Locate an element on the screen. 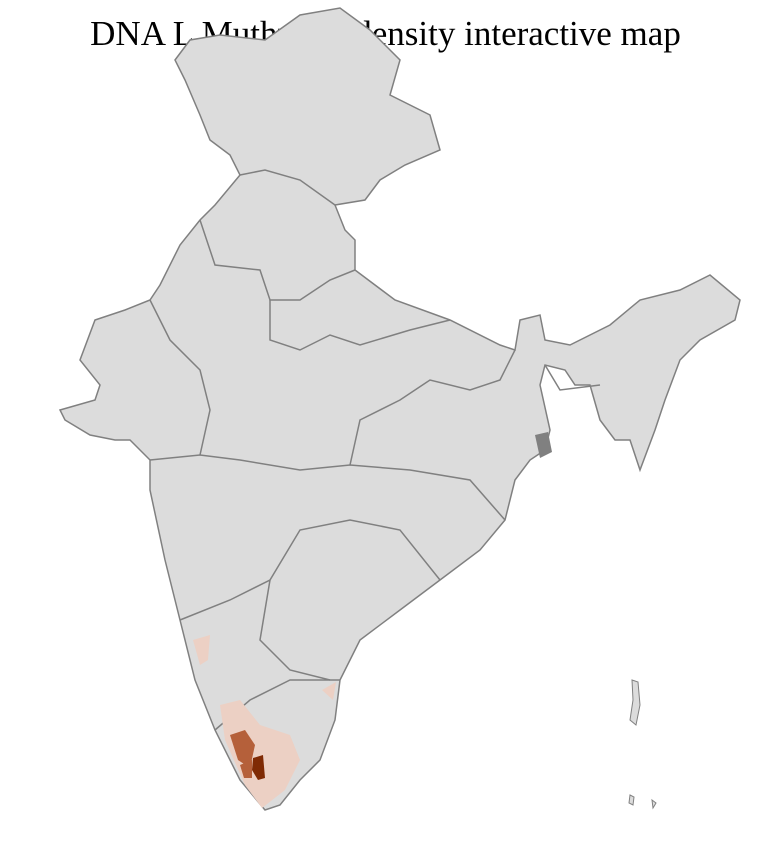 Image resolution: width=771 pixels, height=847 pixels. west-bengal-delta is located at coordinates (543, 445).